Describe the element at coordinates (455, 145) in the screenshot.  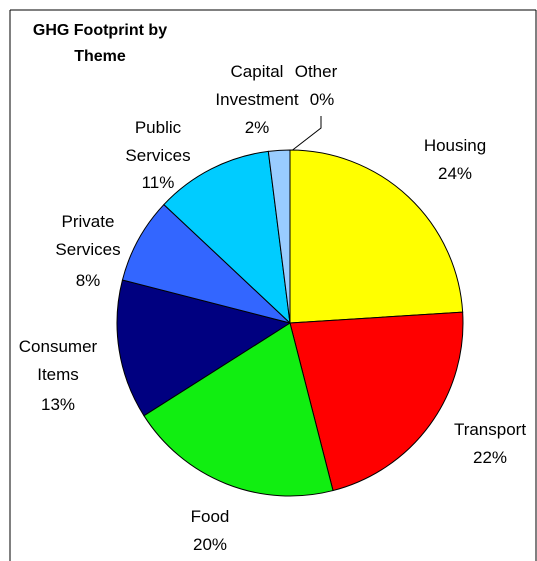
I see `slice-label: Housing` at that location.